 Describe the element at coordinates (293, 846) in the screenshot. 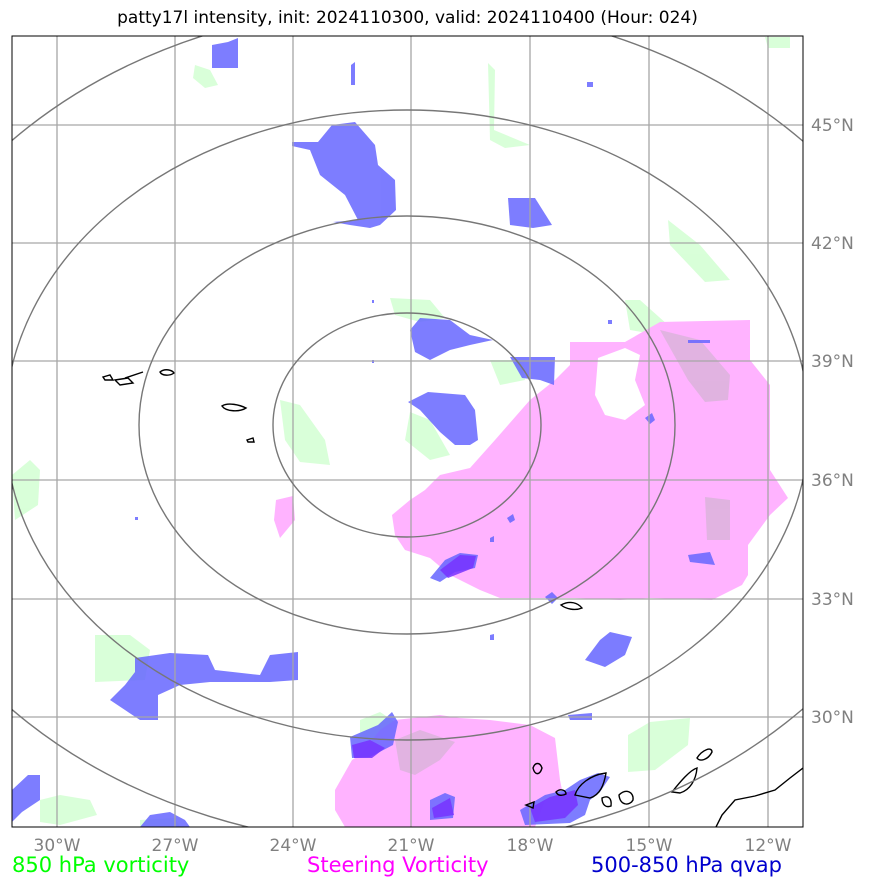

I see `lon-tick-label: 24°W` at that location.